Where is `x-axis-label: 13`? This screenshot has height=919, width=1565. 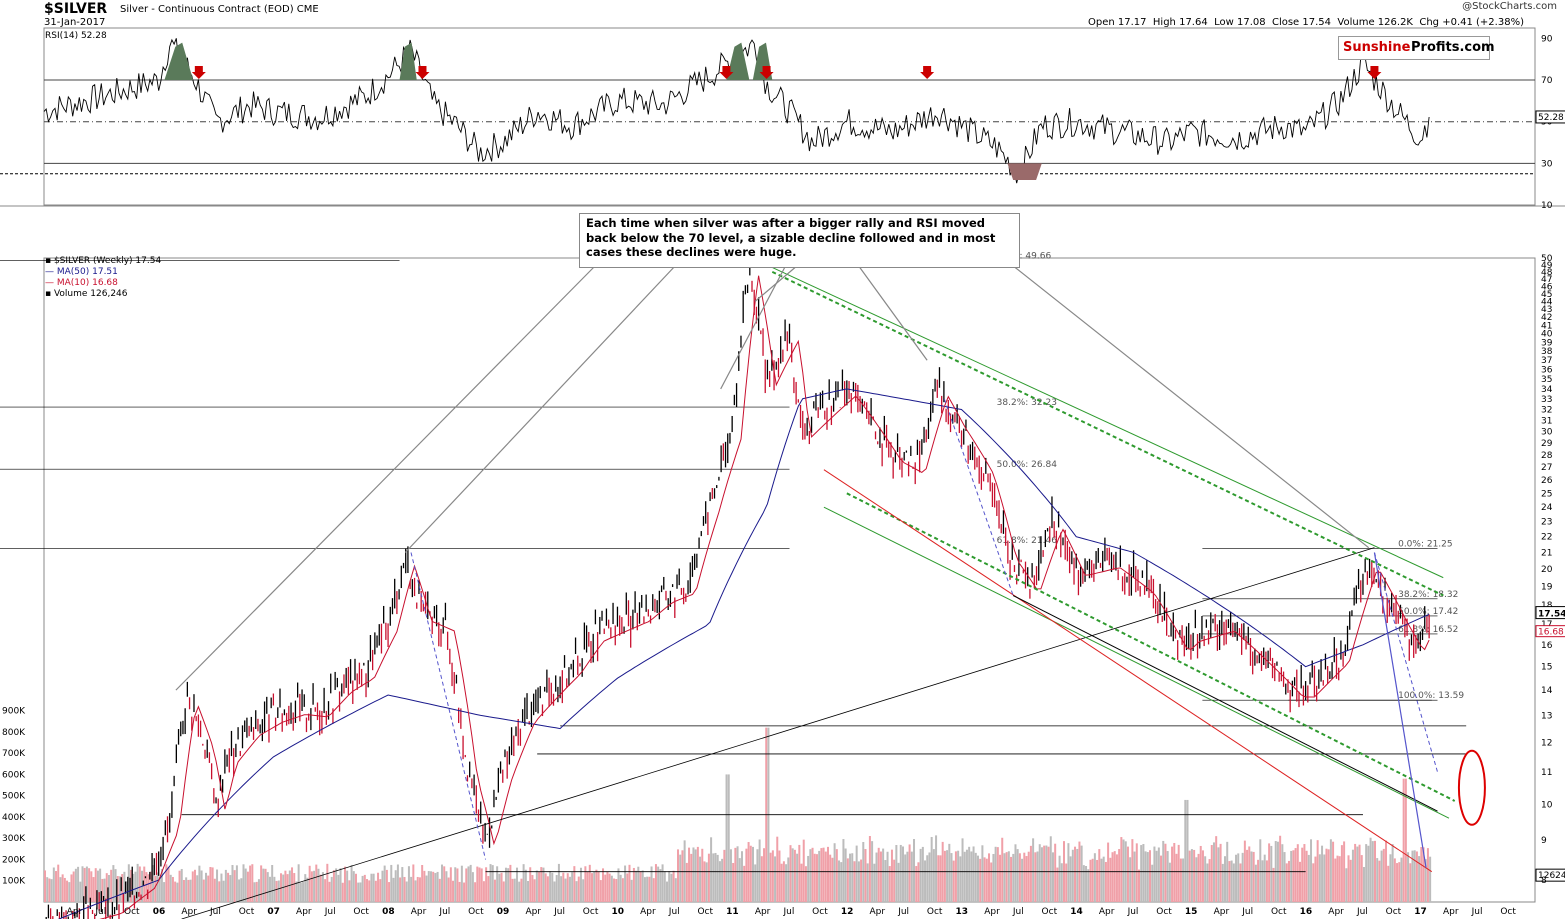
x-axis-label: 13 is located at coordinates (962, 912).